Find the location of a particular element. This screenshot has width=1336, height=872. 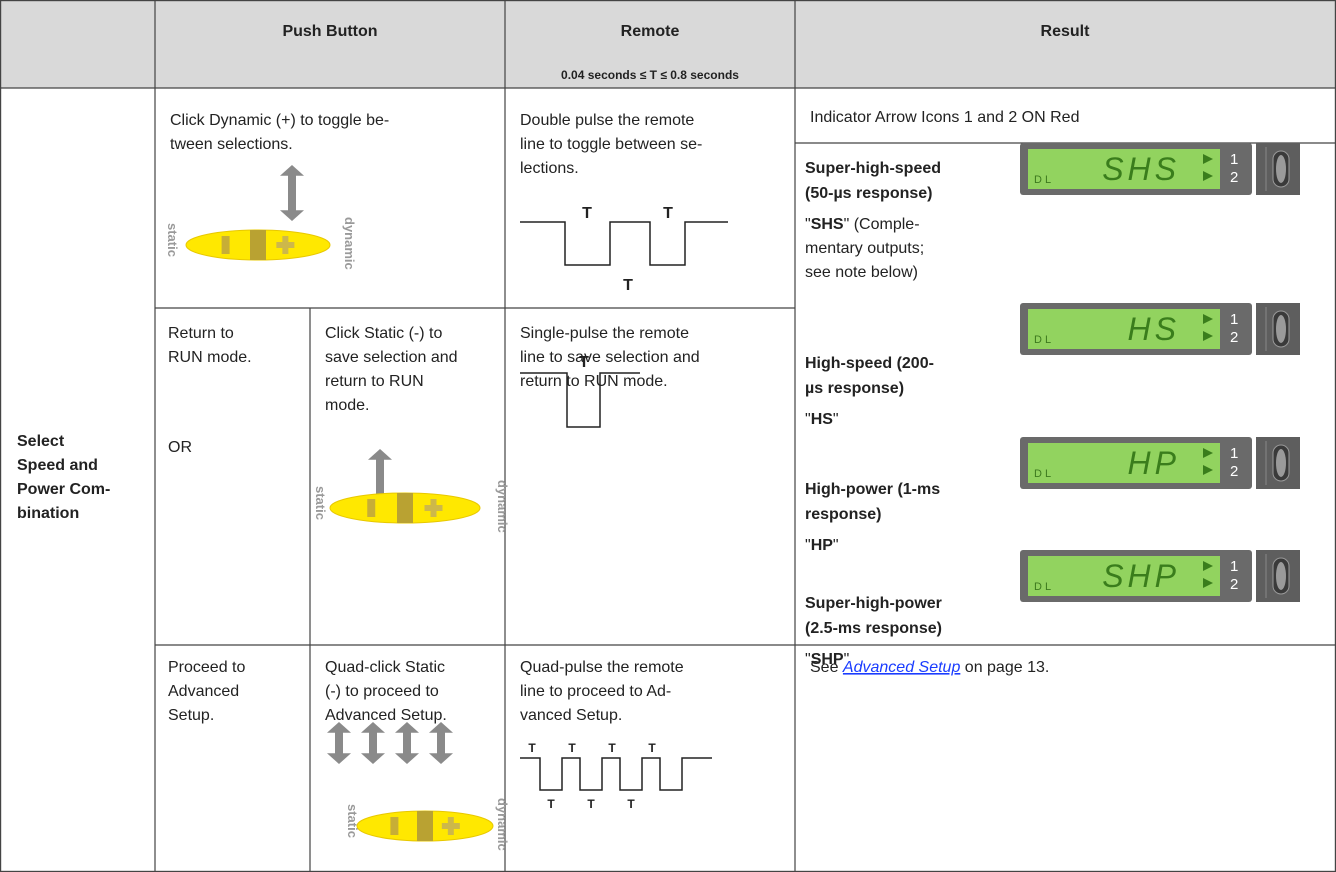

mode-code-part: SHS is located at coordinates (827, 224).